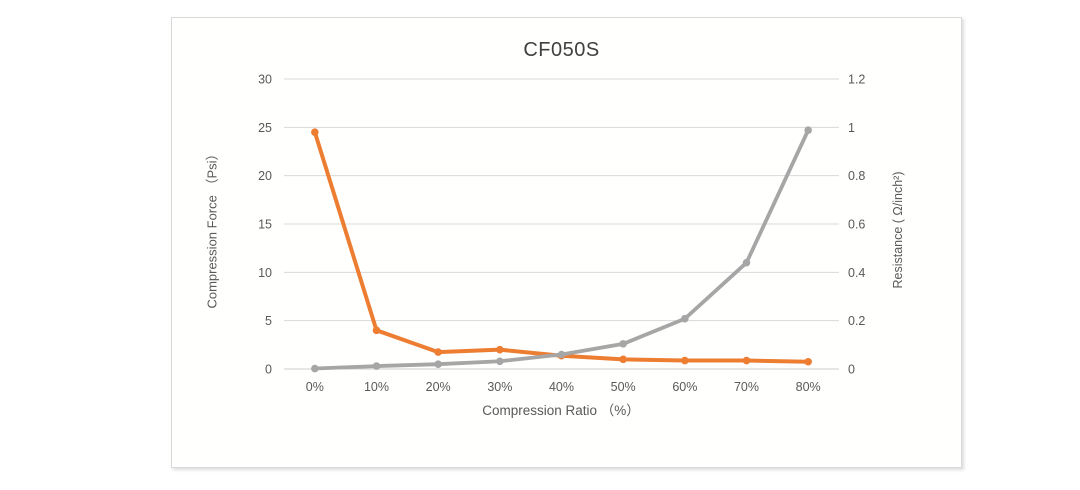 This screenshot has width=1080, height=490. What do you see at coordinates (376, 387) in the screenshot?
I see `x-tick-label: 10%` at bounding box center [376, 387].